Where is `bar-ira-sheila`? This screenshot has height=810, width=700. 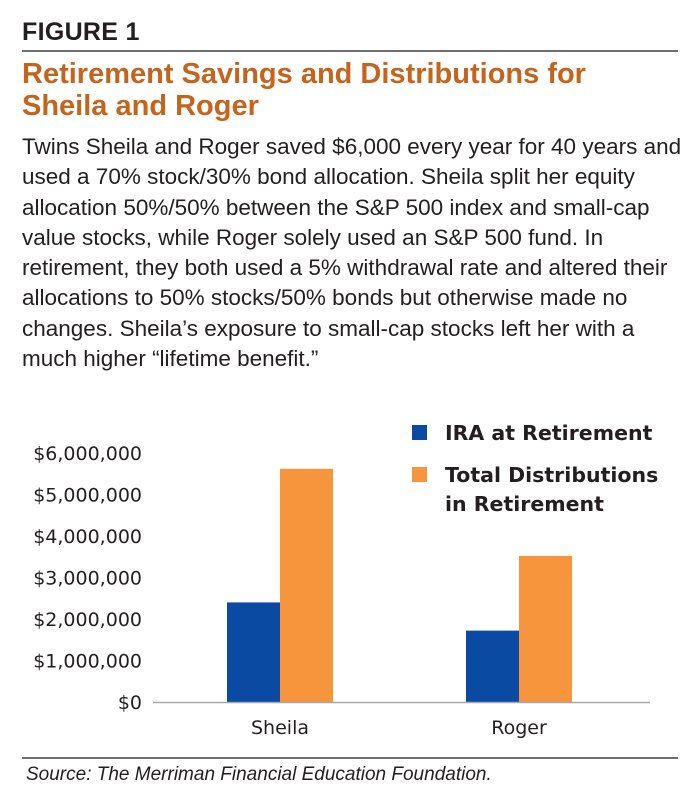 bar-ira-sheila is located at coordinates (253, 652).